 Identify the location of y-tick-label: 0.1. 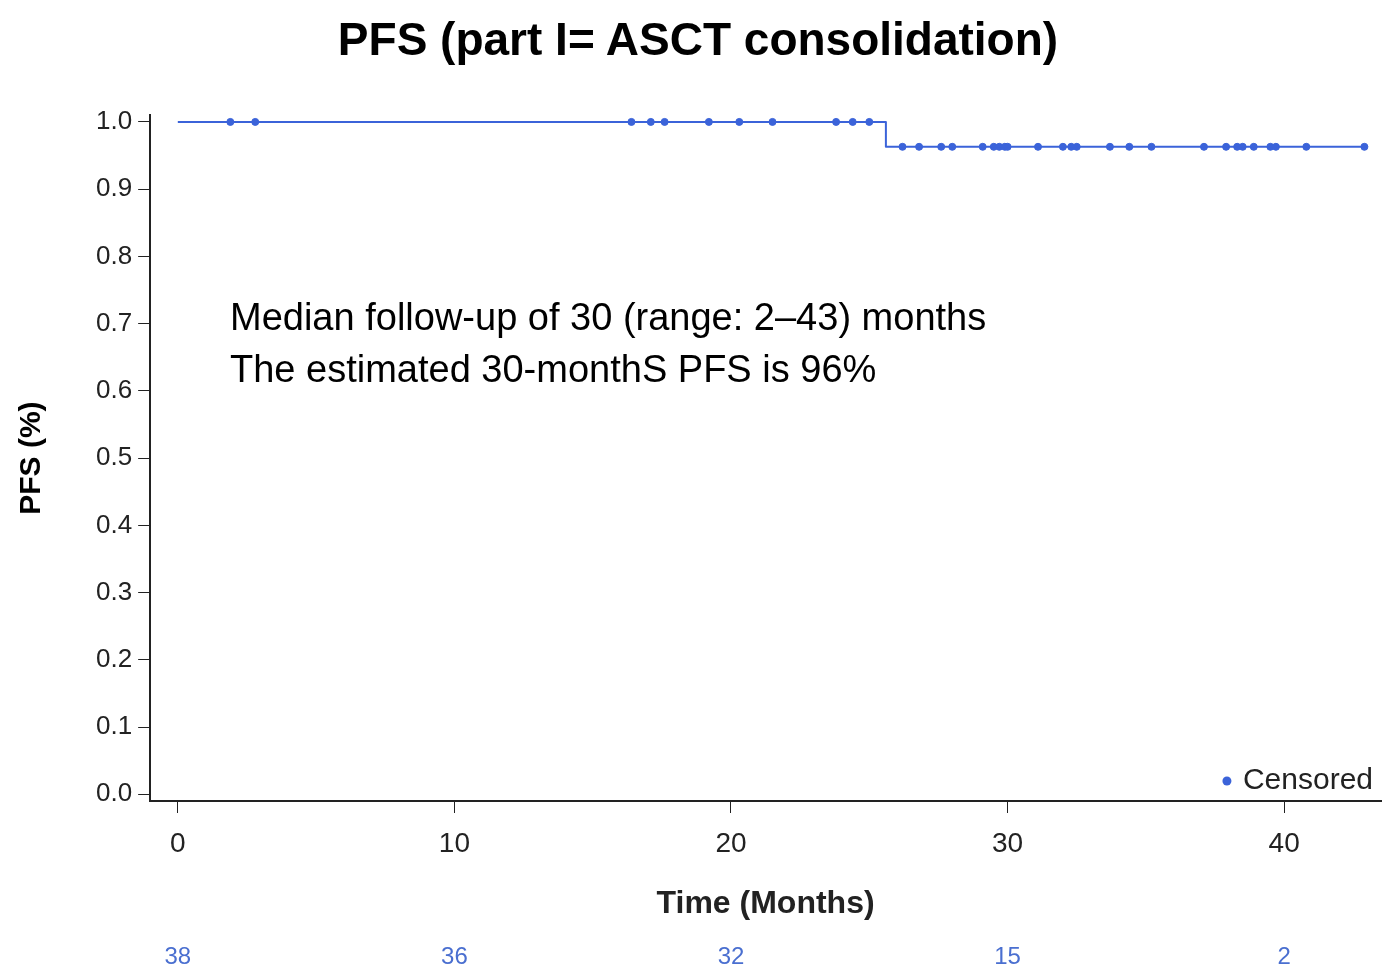
(114, 725).